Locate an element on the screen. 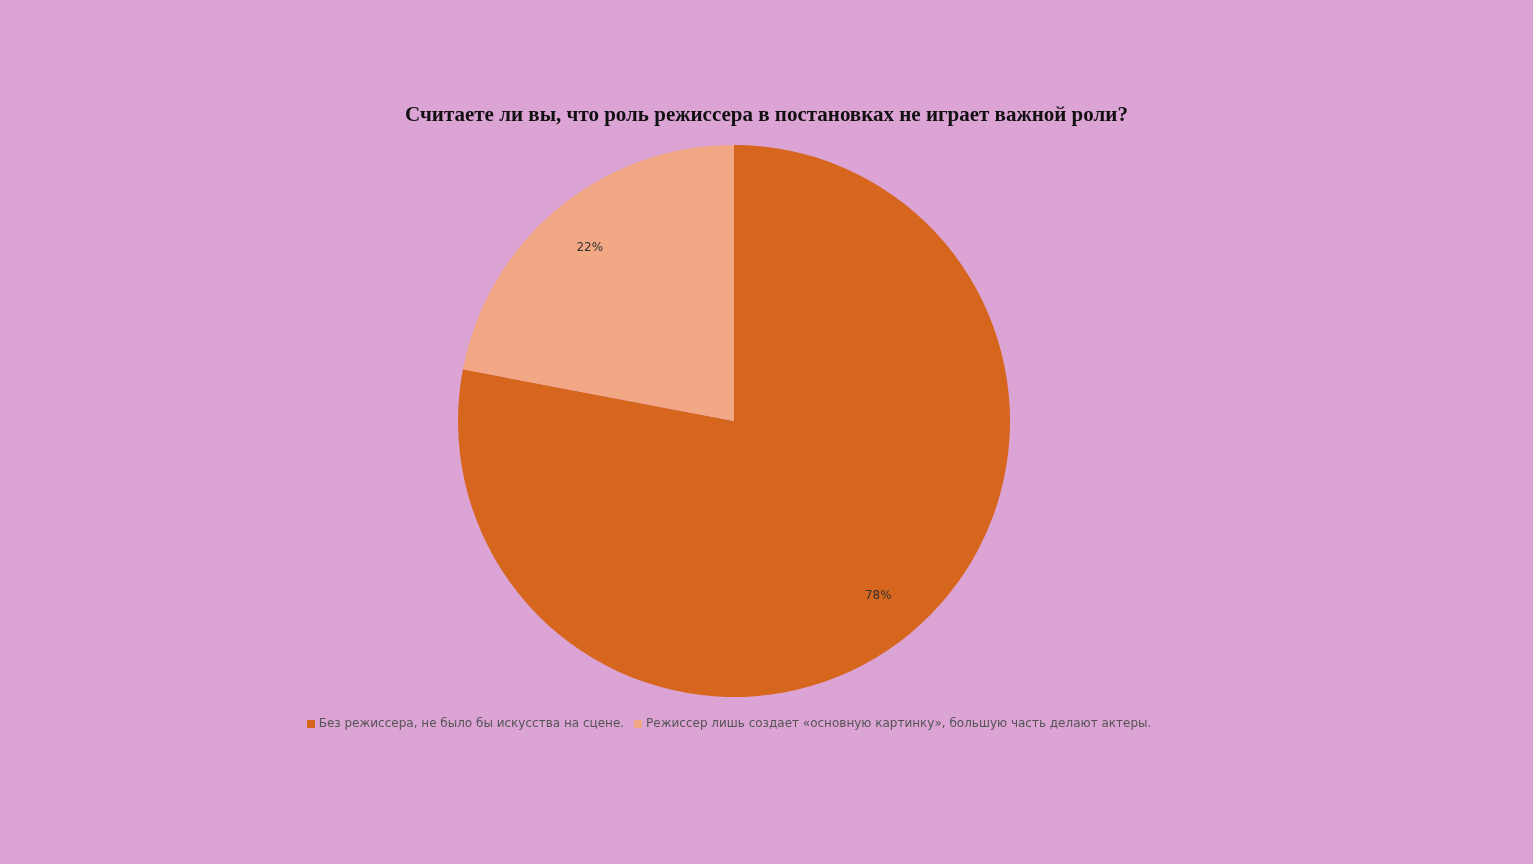 The image size is (1533, 864). pie-slice is located at coordinates (598, 283).